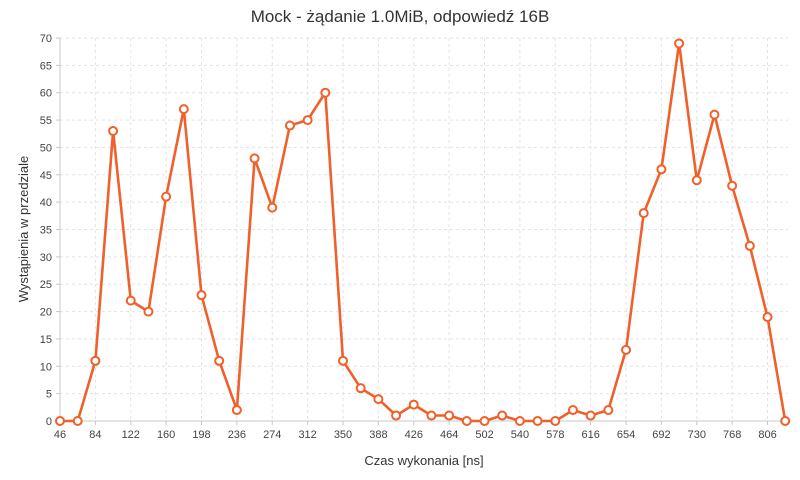 The height and width of the screenshot is (480, 800). I want to click on x-tick-label: 502, so click(484, 435).